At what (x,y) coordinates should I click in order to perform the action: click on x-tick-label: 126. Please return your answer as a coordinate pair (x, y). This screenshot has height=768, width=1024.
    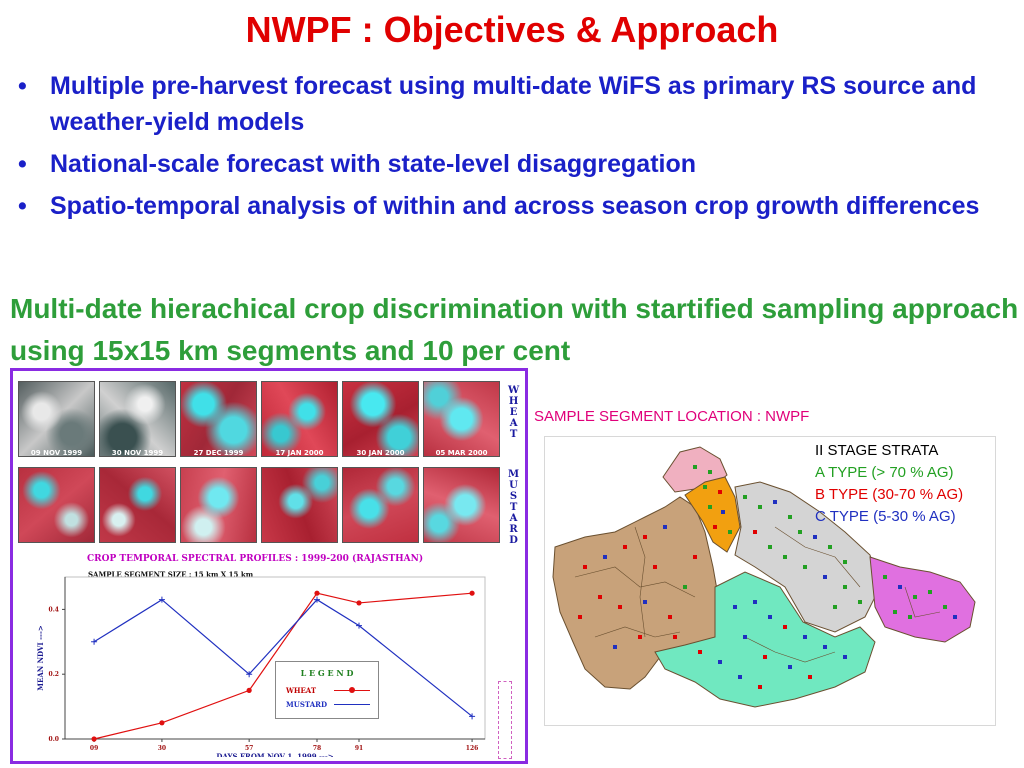
    Looking at the image, I should click on (472, 748).